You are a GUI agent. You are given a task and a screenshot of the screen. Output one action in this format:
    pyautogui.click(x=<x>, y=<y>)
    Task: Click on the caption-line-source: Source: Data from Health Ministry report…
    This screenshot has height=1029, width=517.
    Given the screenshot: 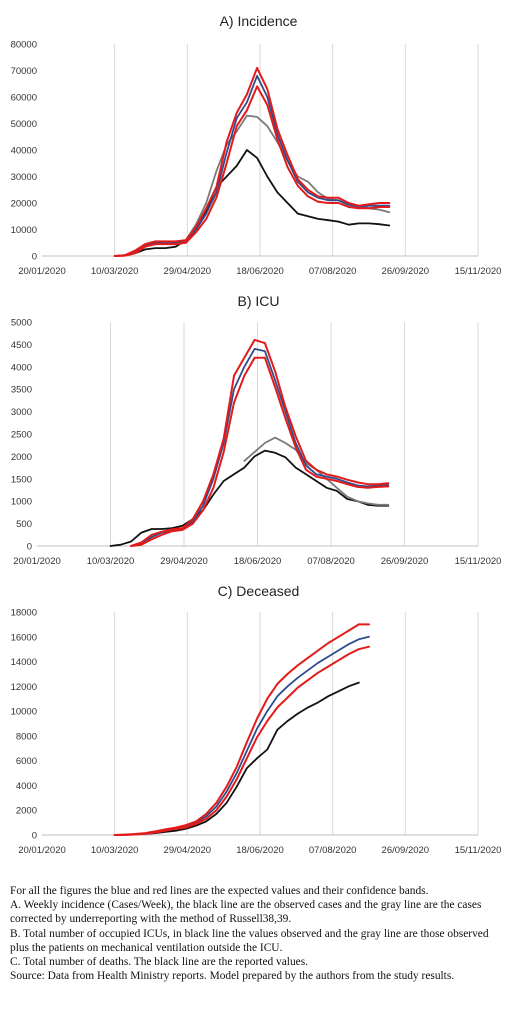 What is the action you would take?
    pyautogui.click(x=232, y=976)
    